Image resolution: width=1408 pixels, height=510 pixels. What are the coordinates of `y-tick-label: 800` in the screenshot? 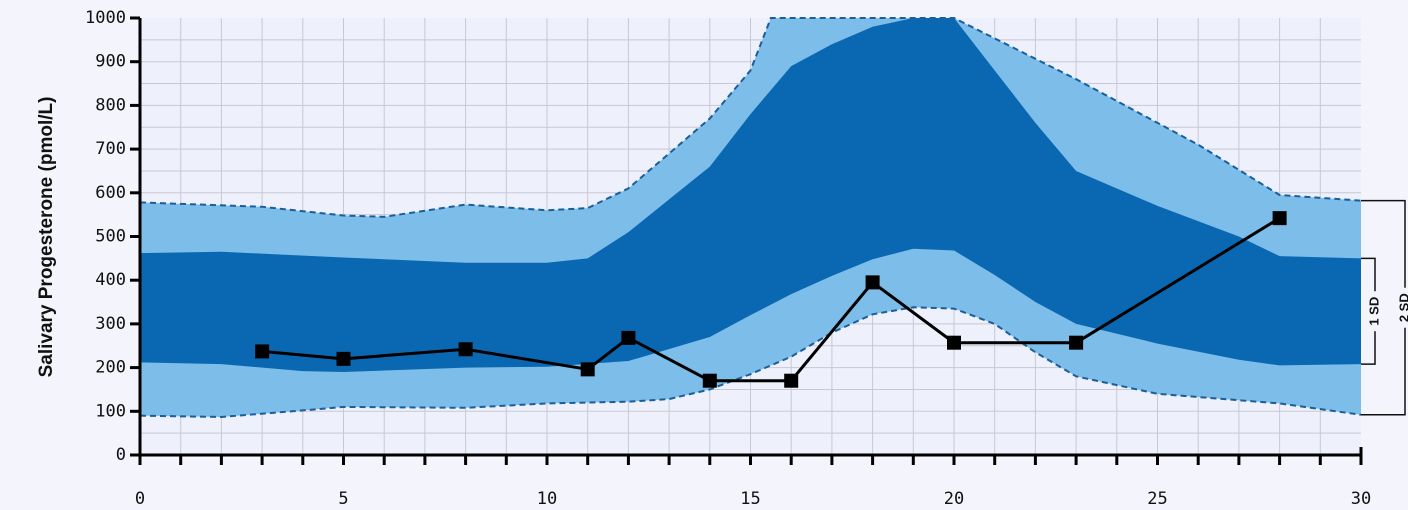 It's located at (110, 105).